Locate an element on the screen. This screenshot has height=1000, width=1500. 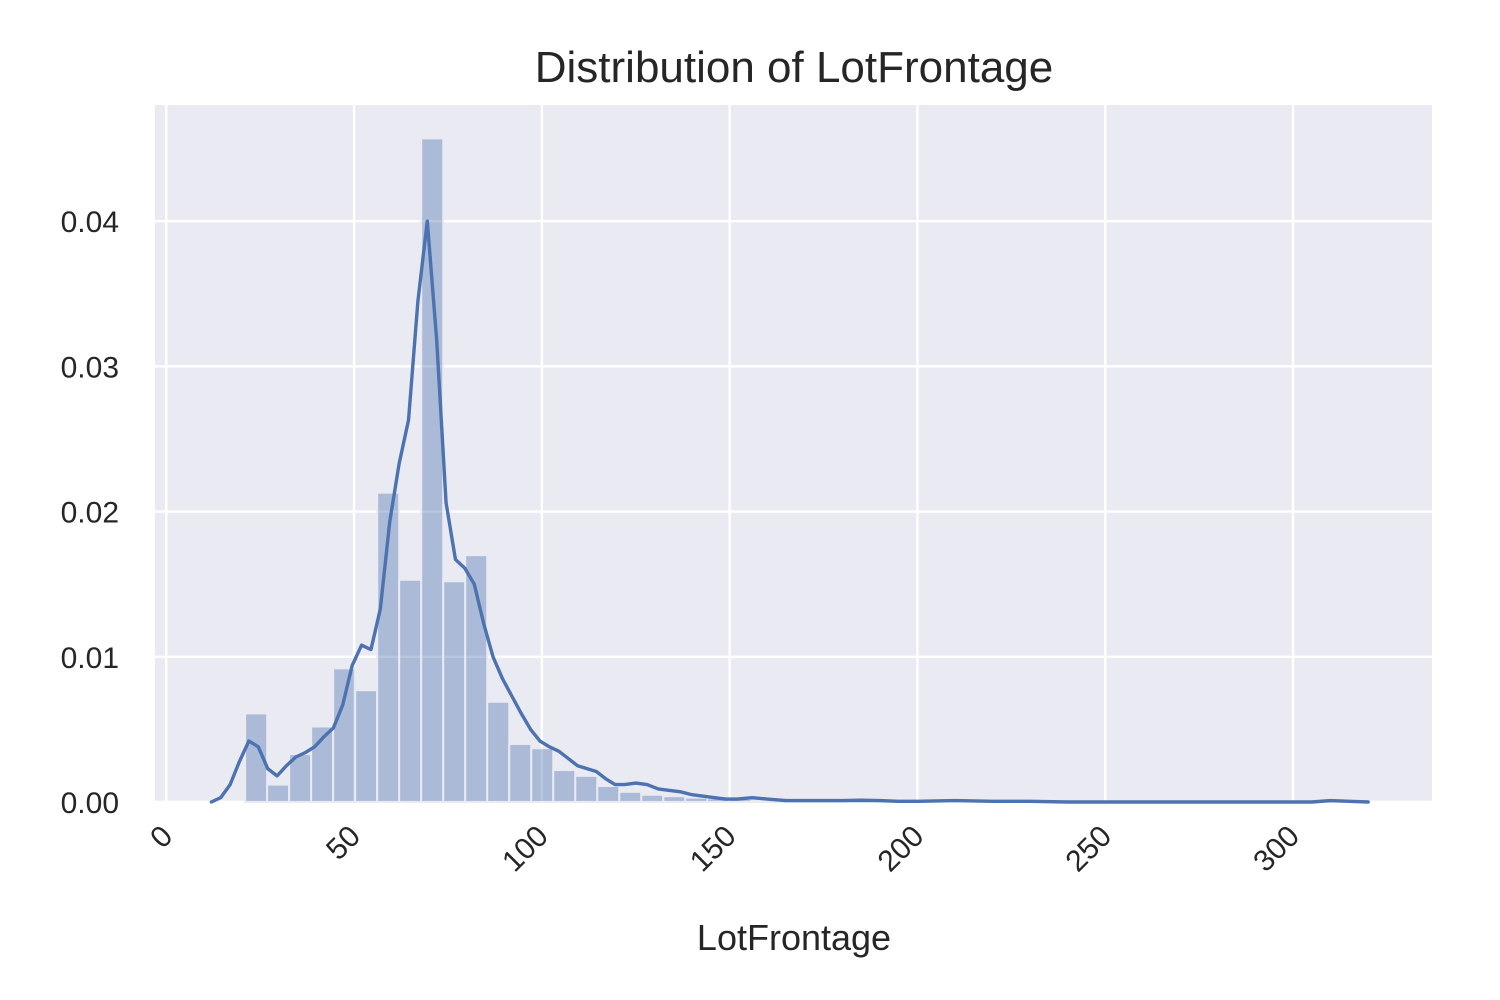
y-tick-label: 0.04 is located at coordinates (90, 222).